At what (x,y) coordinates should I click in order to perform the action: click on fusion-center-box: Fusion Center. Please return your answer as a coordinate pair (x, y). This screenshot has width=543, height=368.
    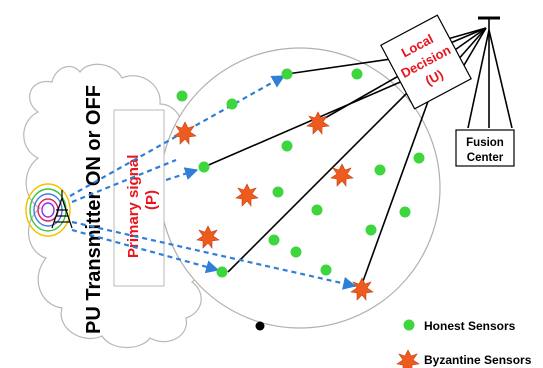
    Looking at the image, I should click on (485, 148).